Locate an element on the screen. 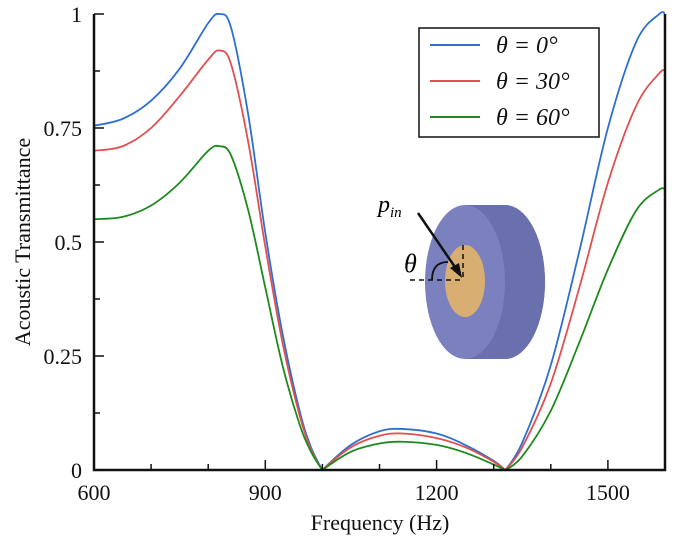 The height and width of the screenshot is (547, 678). legend: θ = 0° θ = 30° θ = 60° is located at coordinates (509, 82).